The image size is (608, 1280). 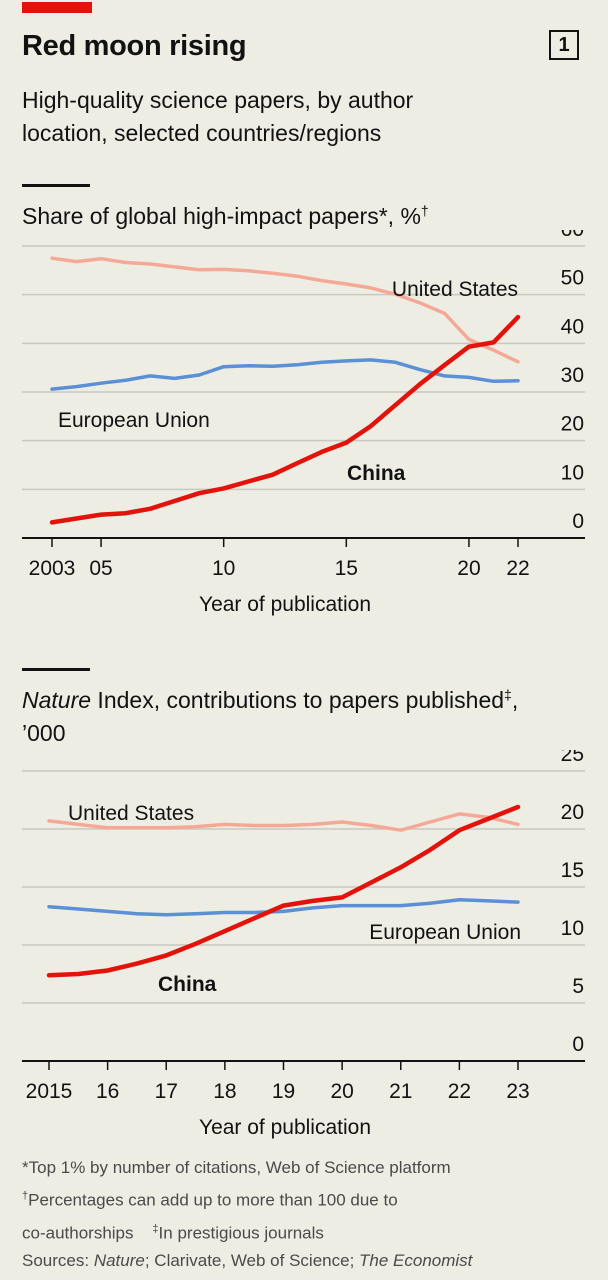 What do you see at coordinates (400, 1091) in the screenshot?
I see `x-tick-label: 21` at bounding box center [400, 1091].